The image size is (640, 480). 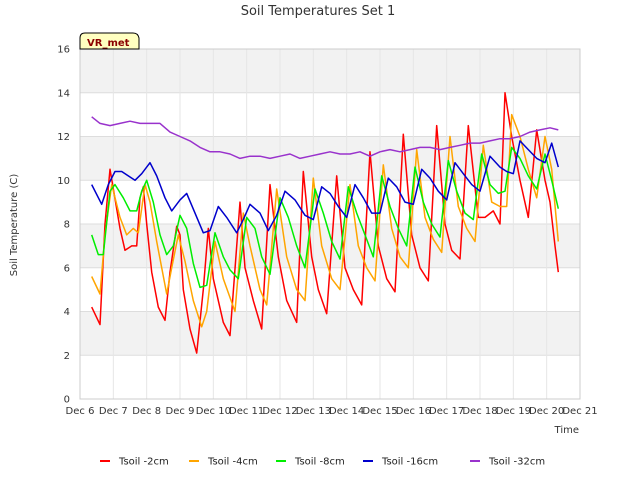 What do you see at coordinates (232, 462) in the screenshot?
I see `legend-label: Tsoil -4cm` at bounding box center [232, 462].